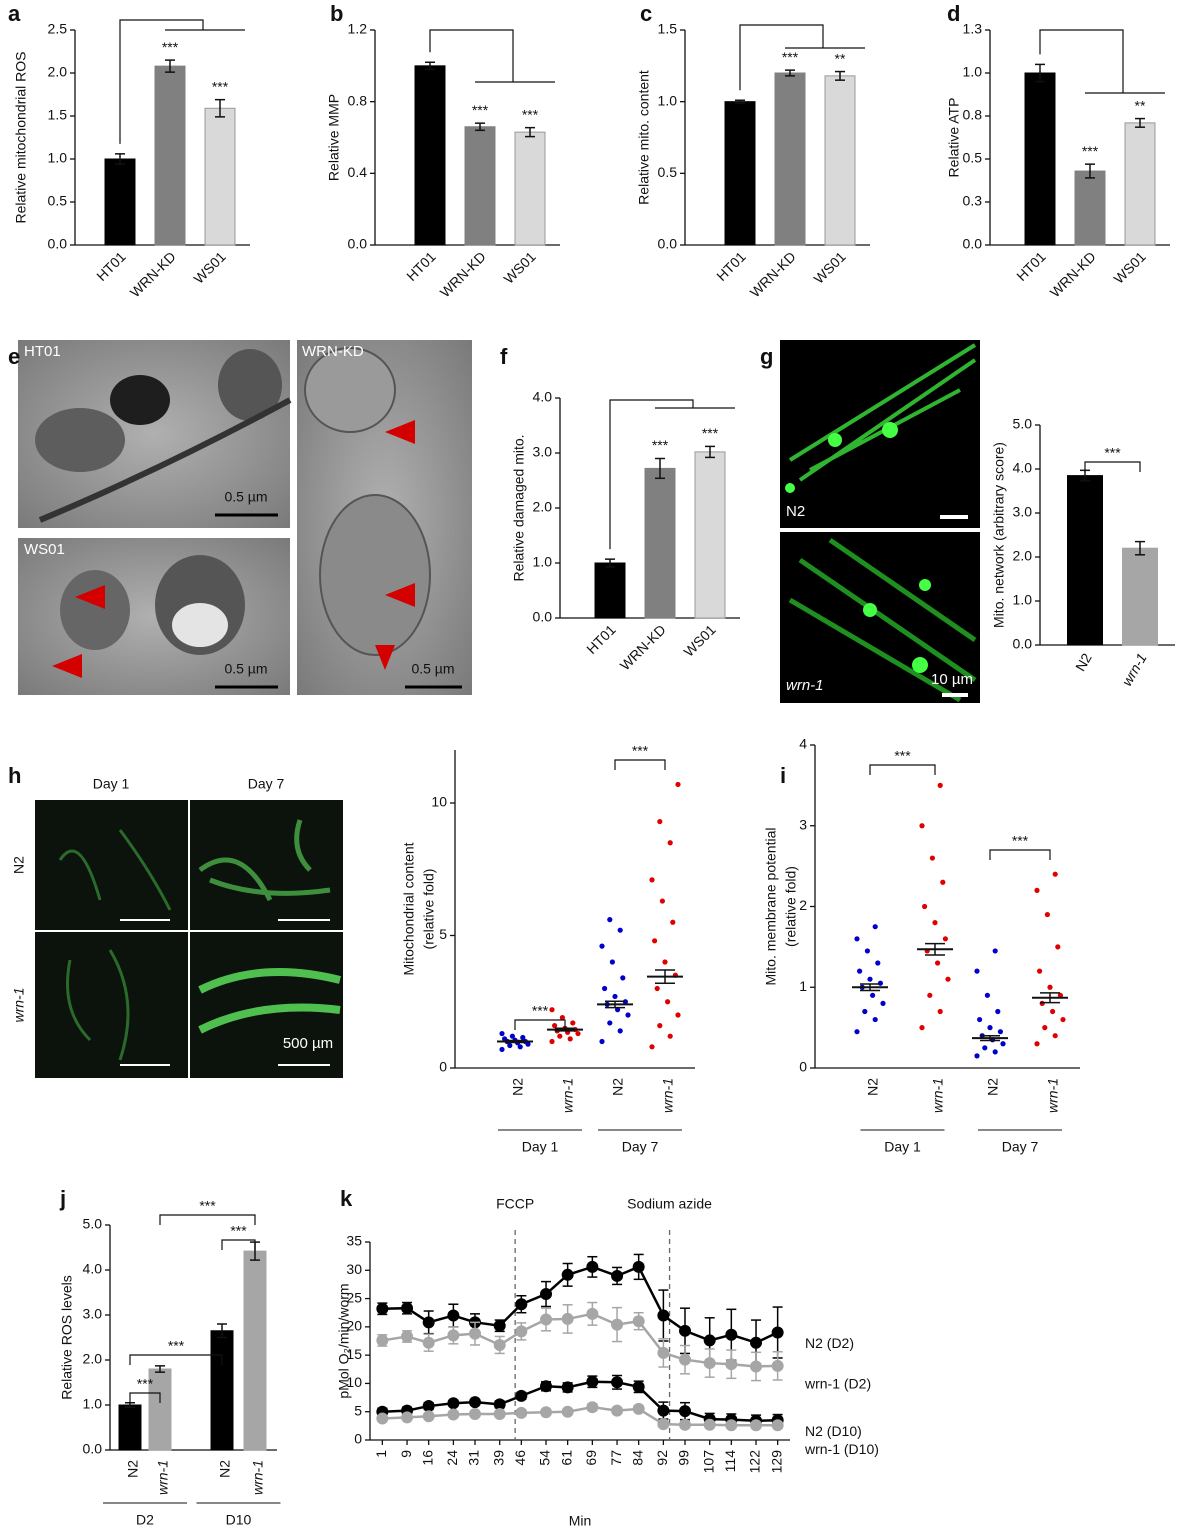 The width and height of the screenshot is (1200, 1534). I want to click on y-tick-label: 0.0, so click(973, 244).